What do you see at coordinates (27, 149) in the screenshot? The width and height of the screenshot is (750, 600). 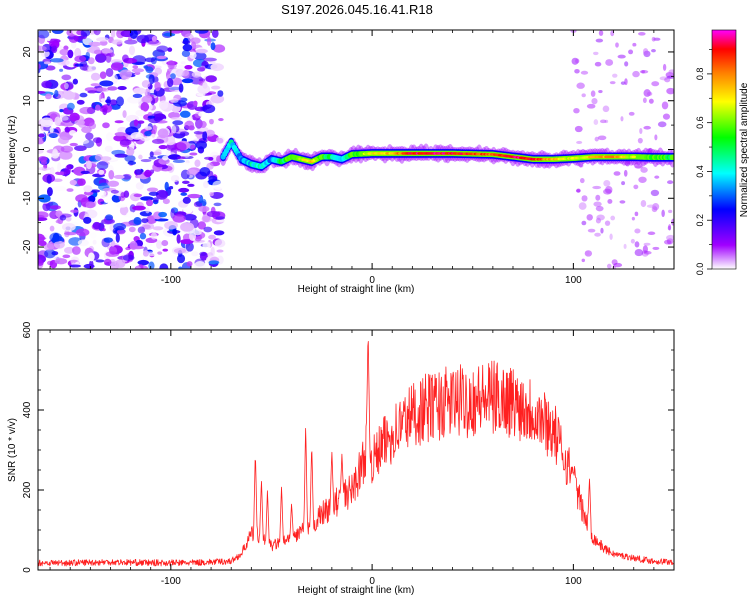 I see `y-tick-label: 0` at bounding box center [27, 149].